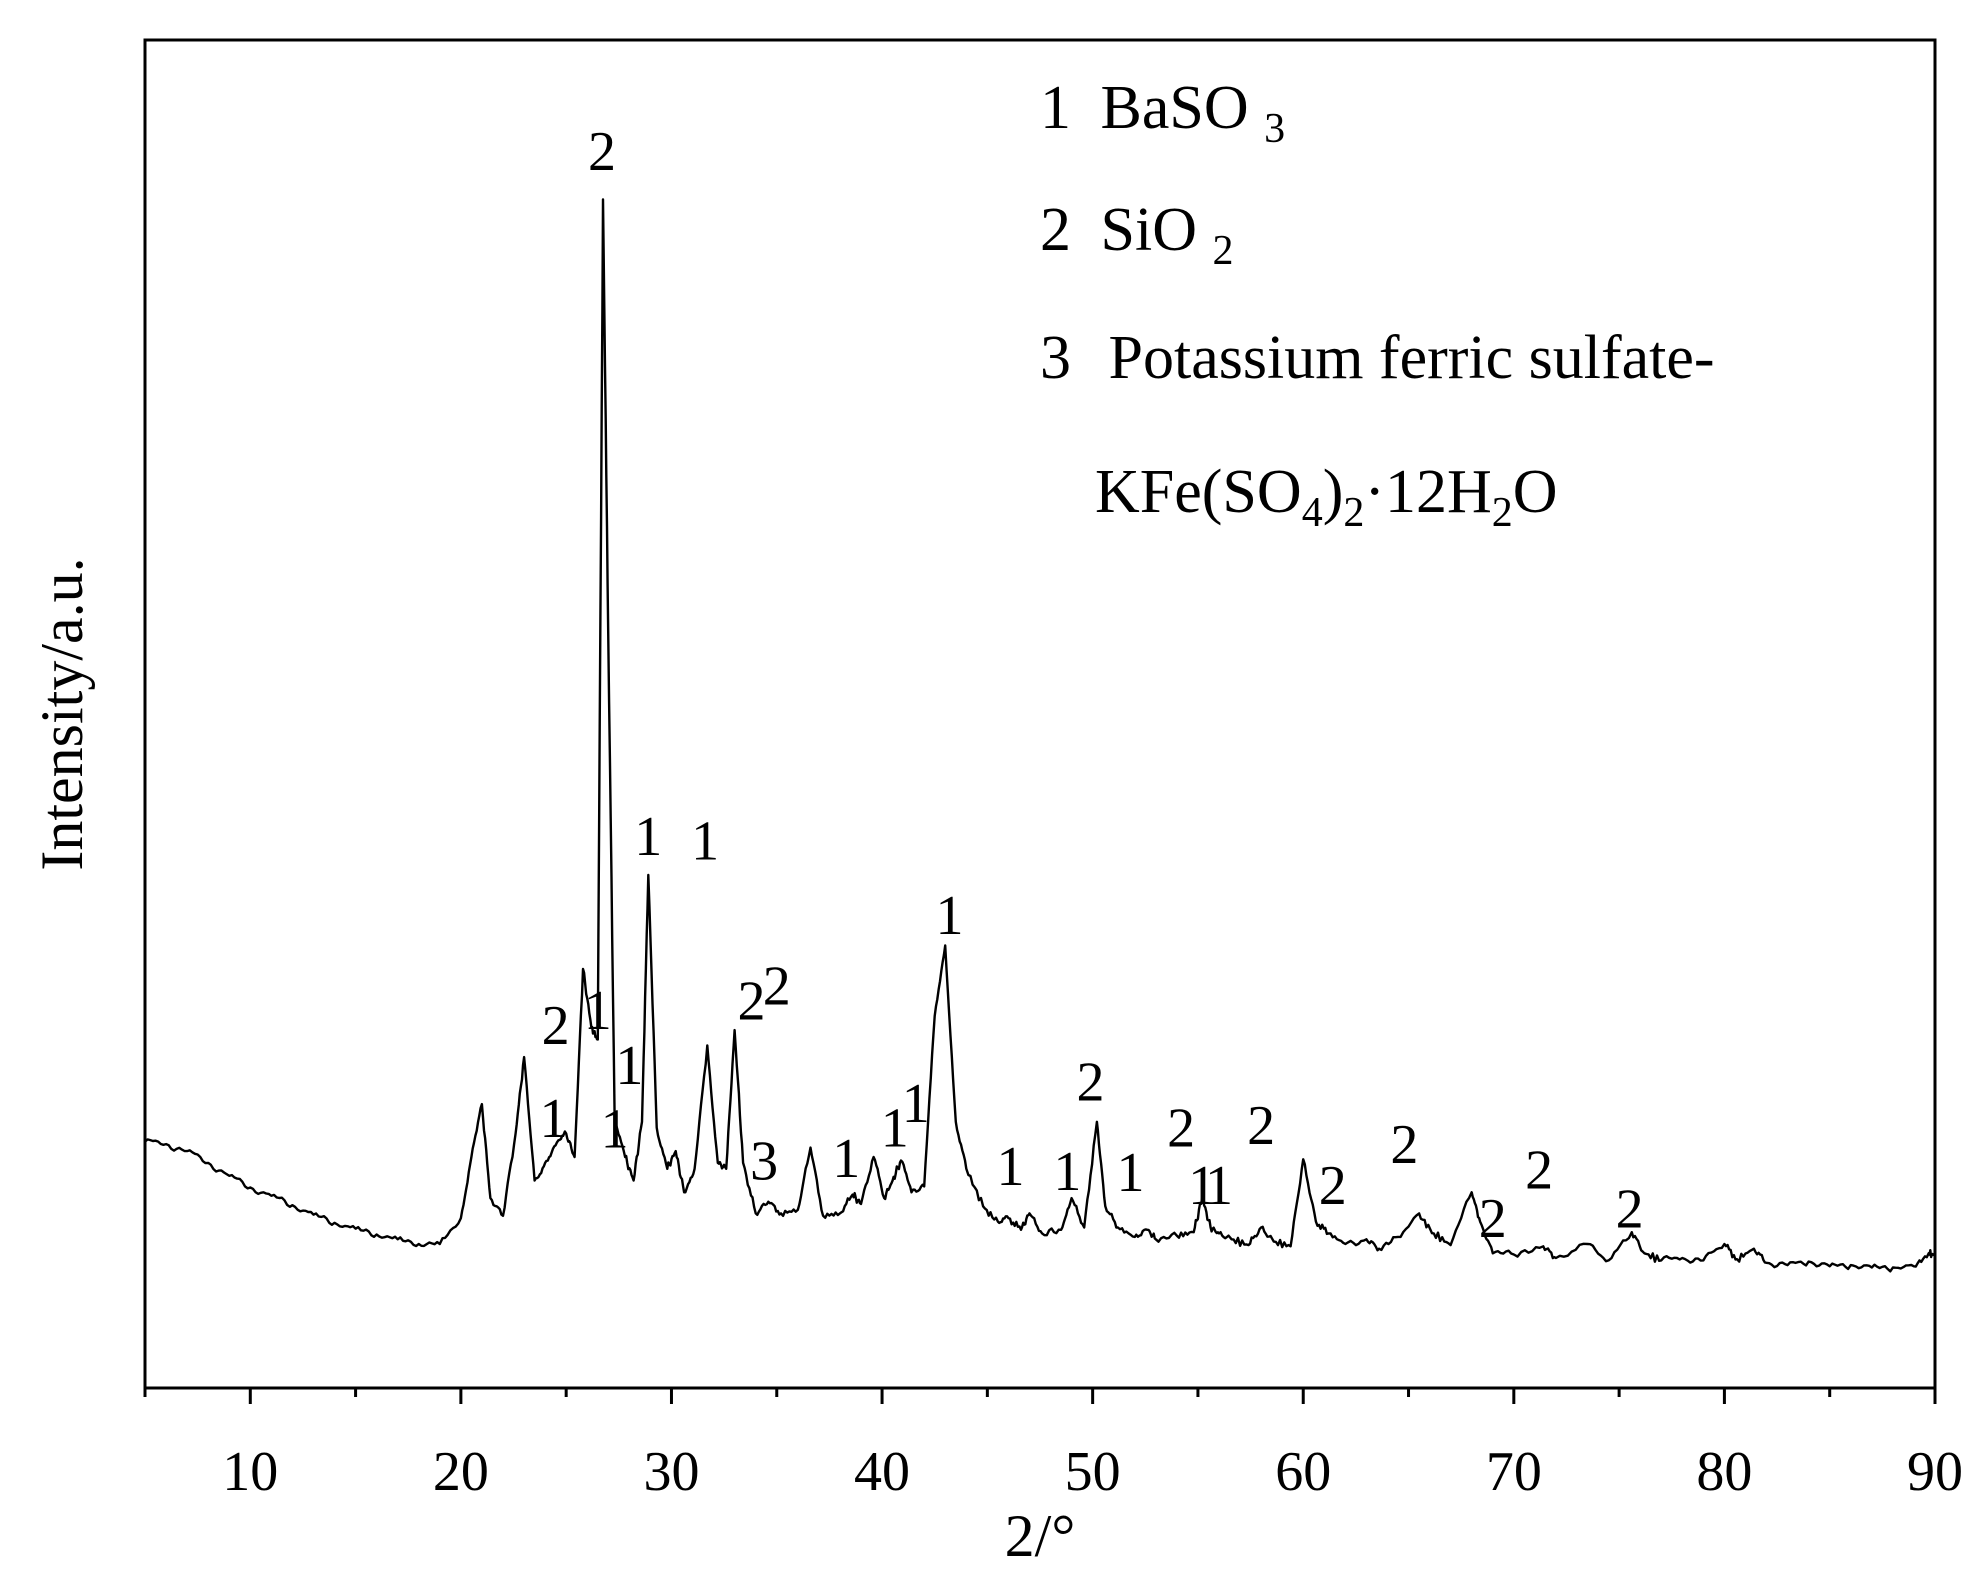 The image size is (1982, 1590). What do you see at coordinates (62, 713) in the screenshot?
I see `y-axis-label: Intensity/a.u.` at bounding box center [62, 713].